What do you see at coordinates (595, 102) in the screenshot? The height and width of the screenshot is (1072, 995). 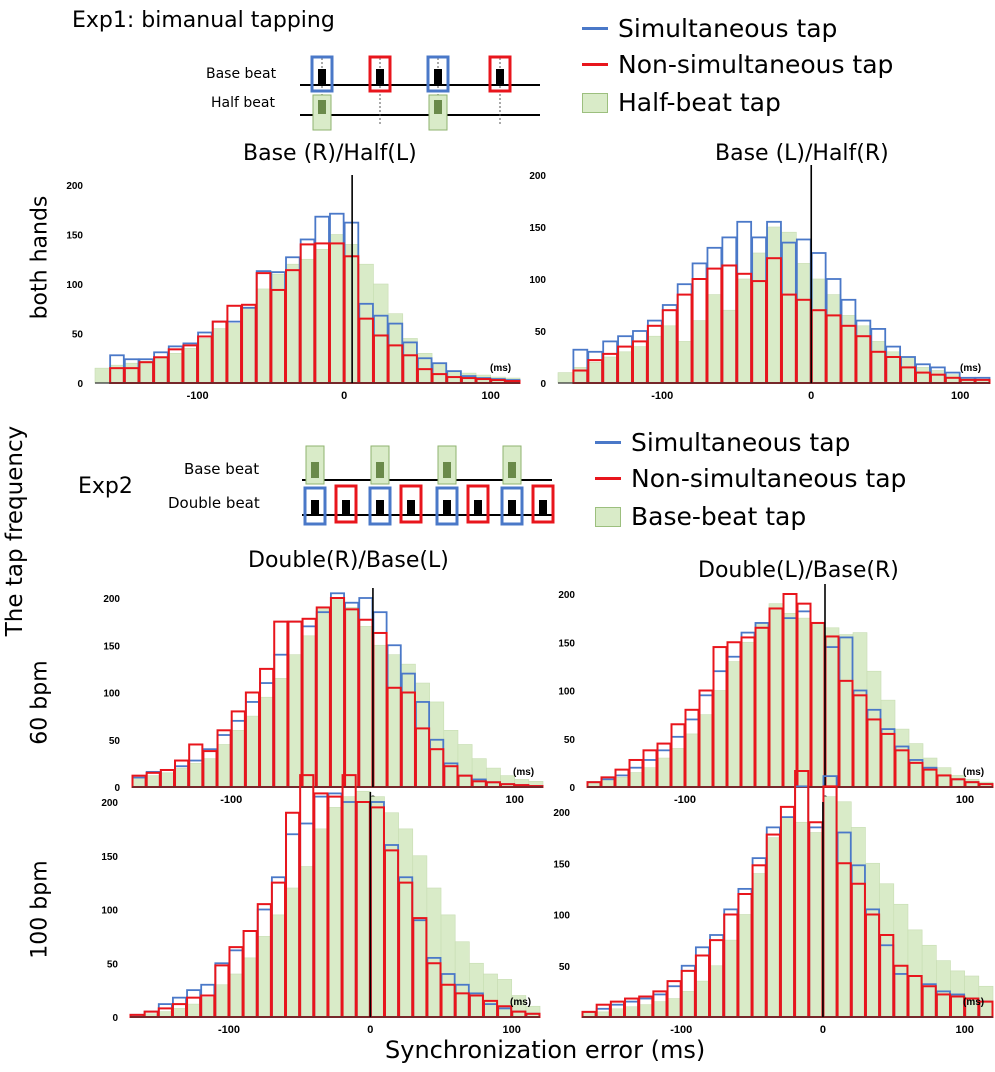 I see `legend-green-box-icon` at bounding box center [595, 102].